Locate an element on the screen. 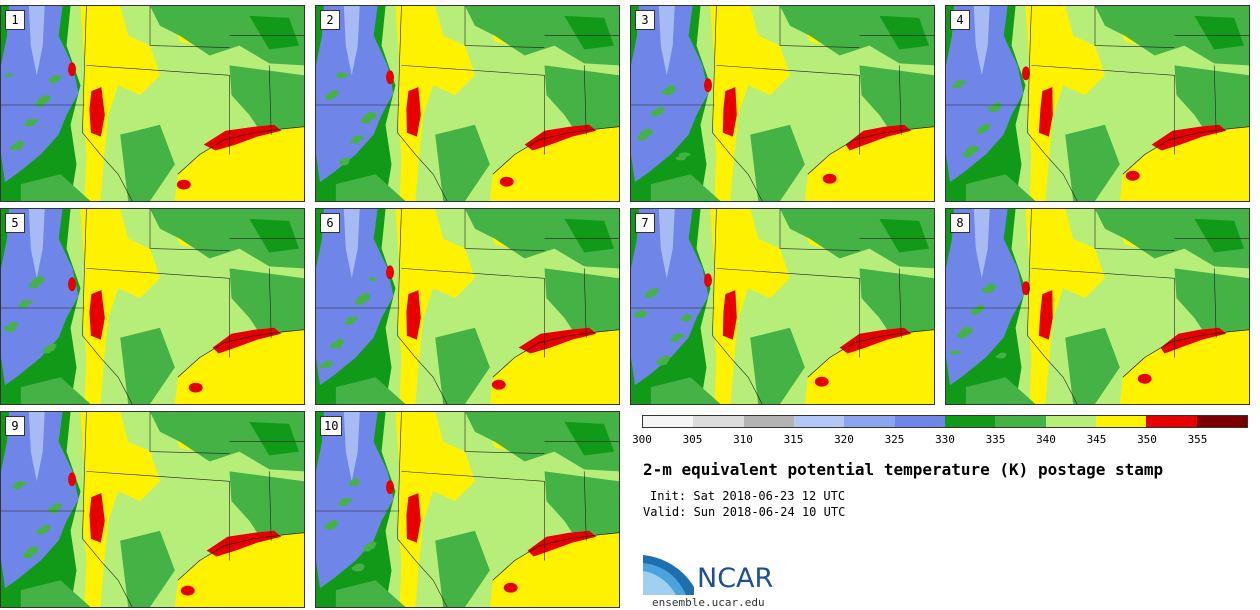 Image resolution: width=1260 pixels, height=610 pixels. ensemble-member-panel: 7 is located at coordinates (782, 306).